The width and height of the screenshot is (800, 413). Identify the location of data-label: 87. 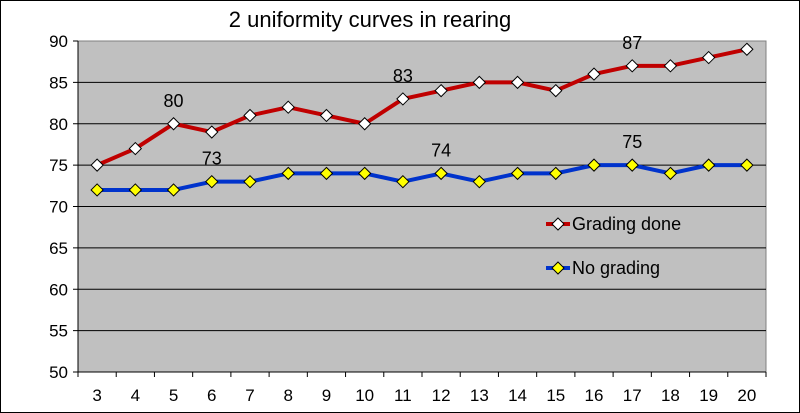
(632, 43).